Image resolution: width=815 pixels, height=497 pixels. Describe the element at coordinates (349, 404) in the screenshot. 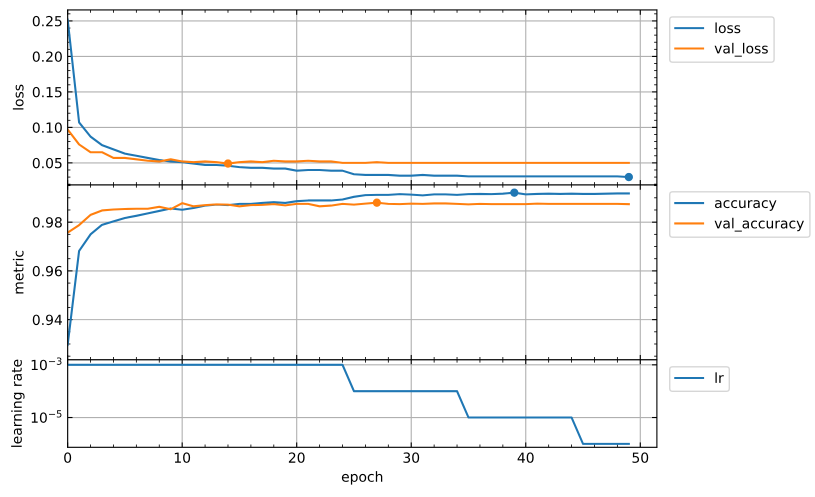

I see `line-series` at that location.